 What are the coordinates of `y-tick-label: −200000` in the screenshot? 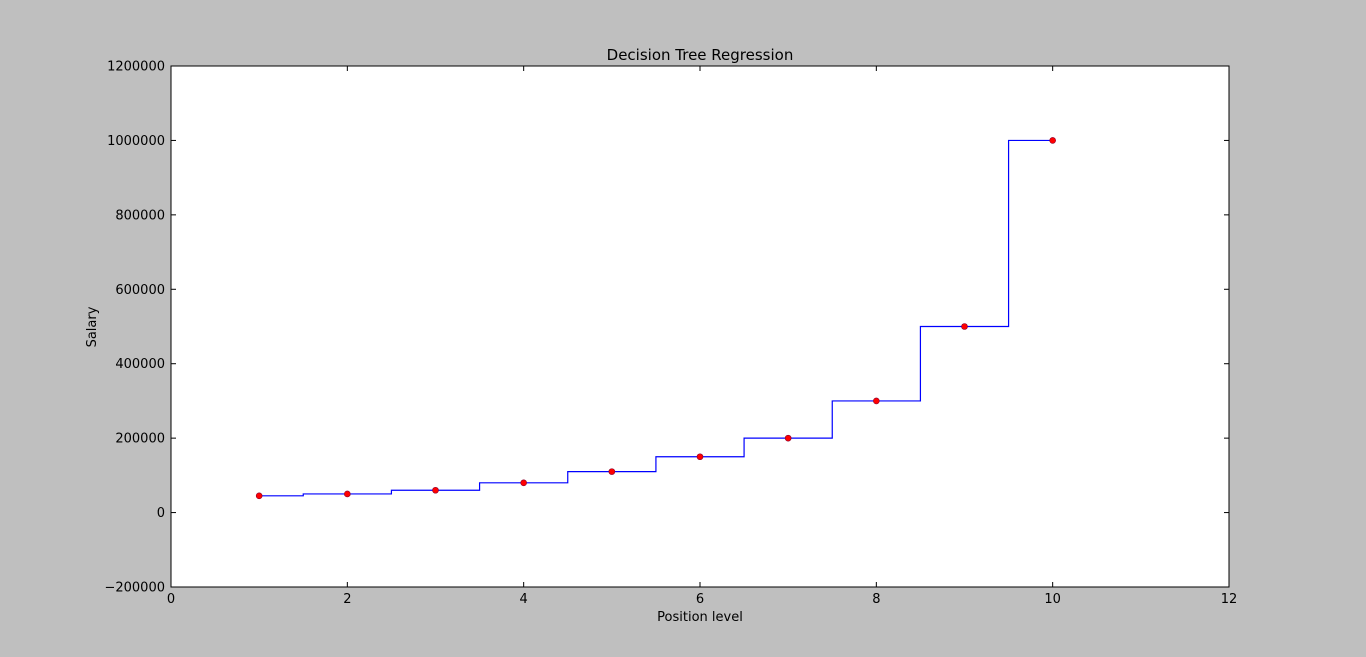 It's located at (134, 588).